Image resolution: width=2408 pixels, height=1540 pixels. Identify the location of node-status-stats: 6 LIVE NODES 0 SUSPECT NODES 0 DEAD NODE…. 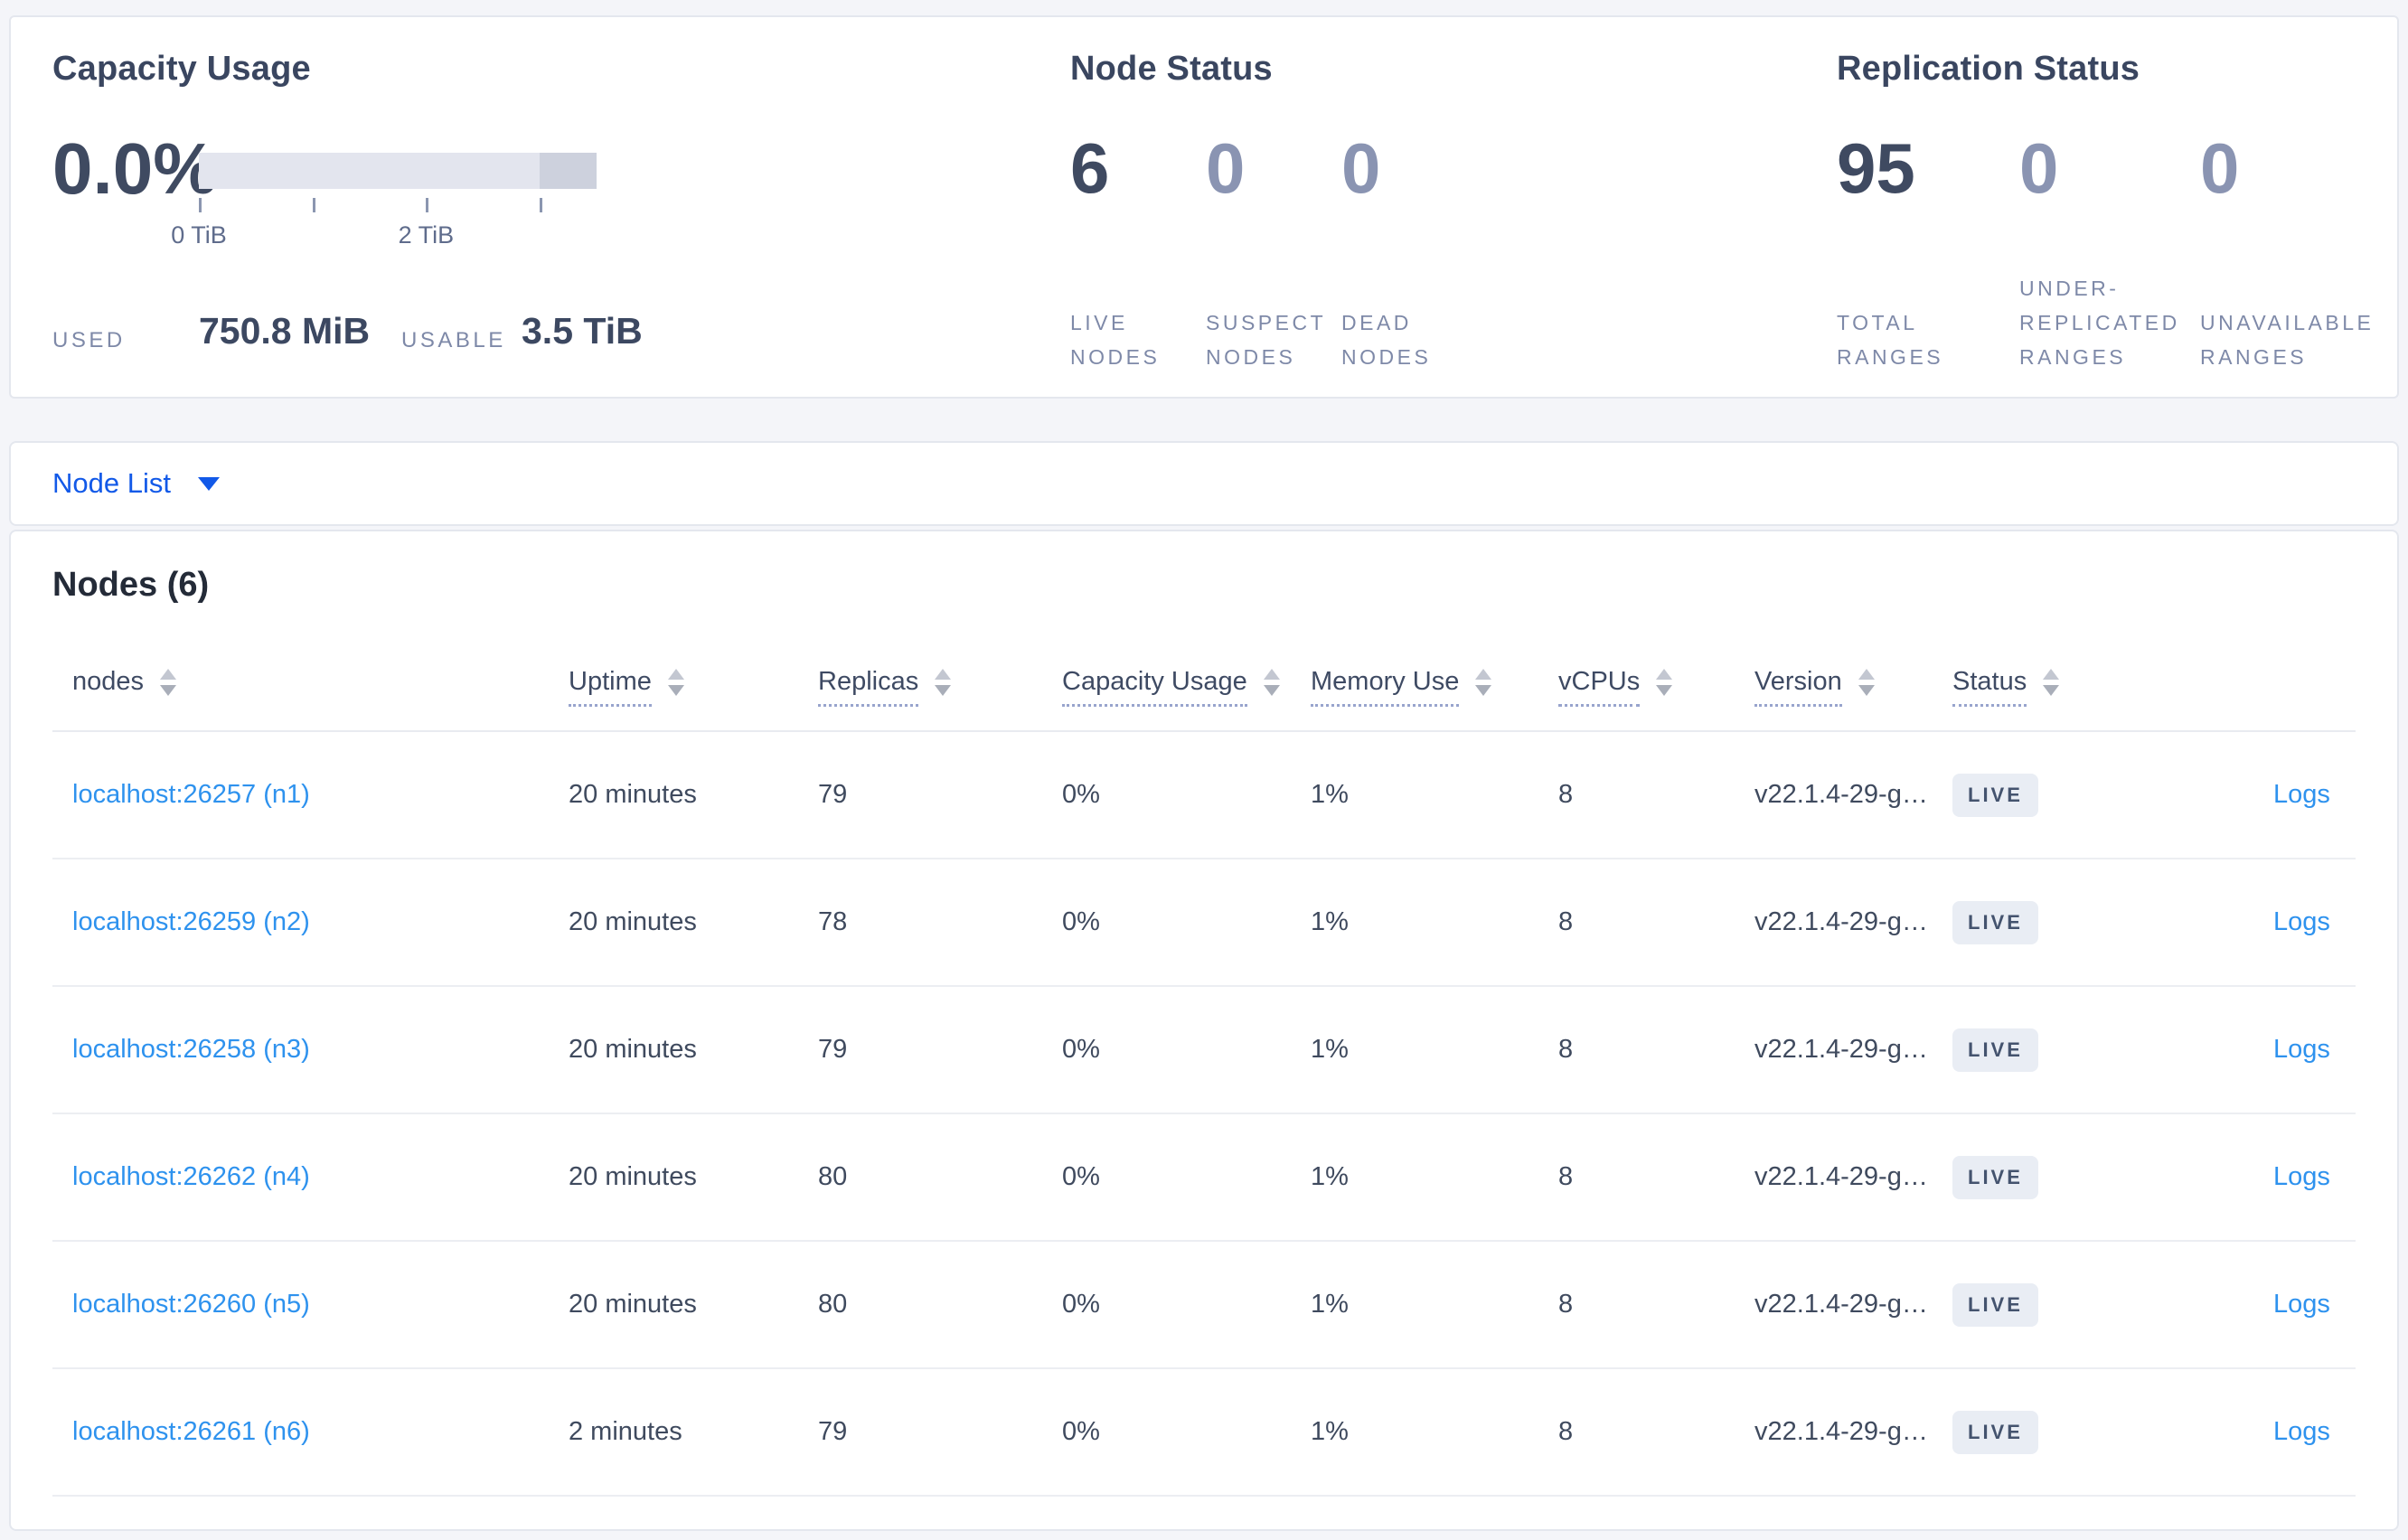
(1282, 254).